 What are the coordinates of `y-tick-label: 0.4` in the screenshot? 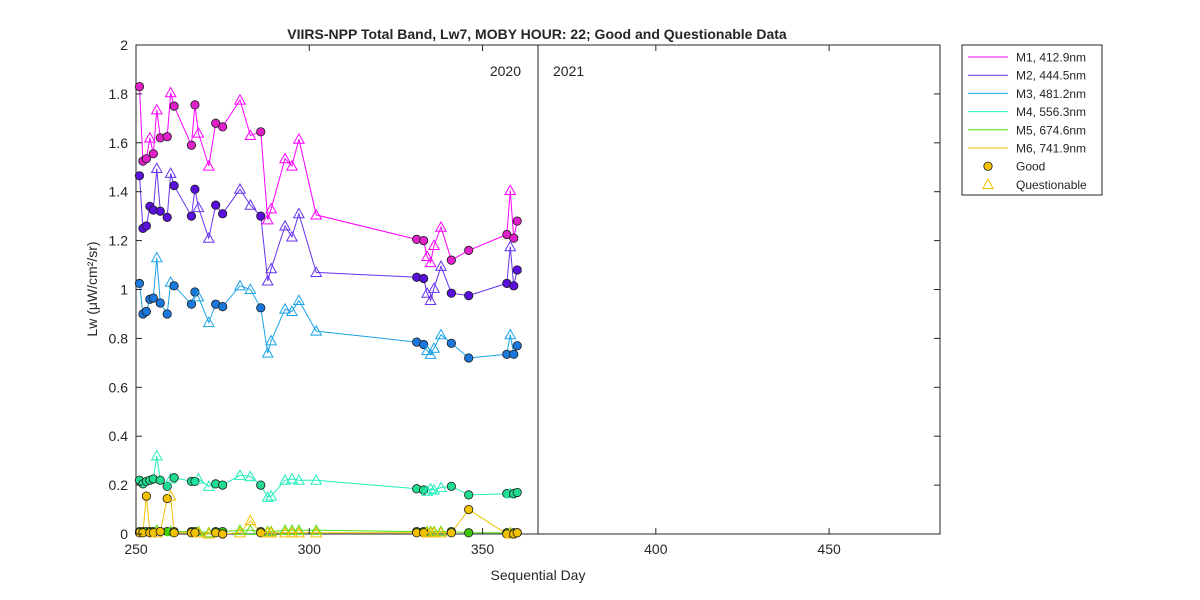 It's located at (119, 436).